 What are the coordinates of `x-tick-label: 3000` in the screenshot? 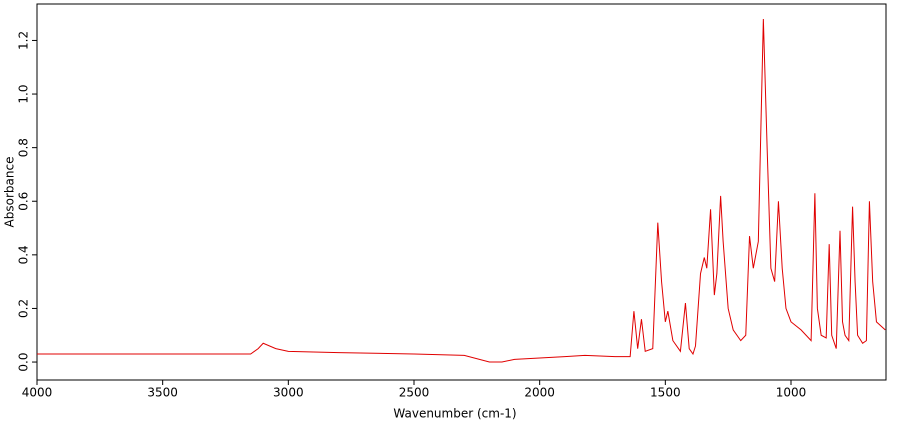 It's located at (288, 393).